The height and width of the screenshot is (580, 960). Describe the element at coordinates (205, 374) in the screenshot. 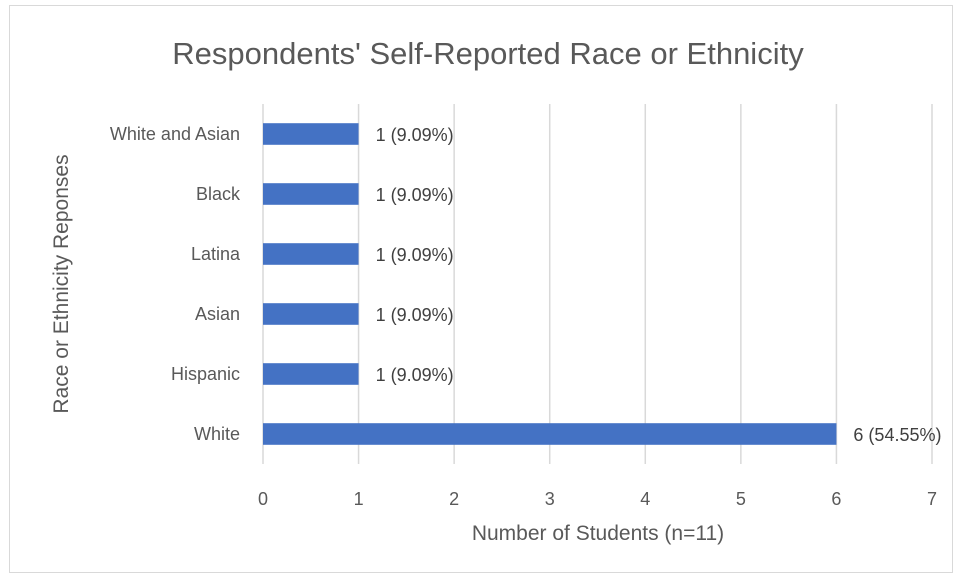

I see `y-tick-label: Hispanic` at that location.